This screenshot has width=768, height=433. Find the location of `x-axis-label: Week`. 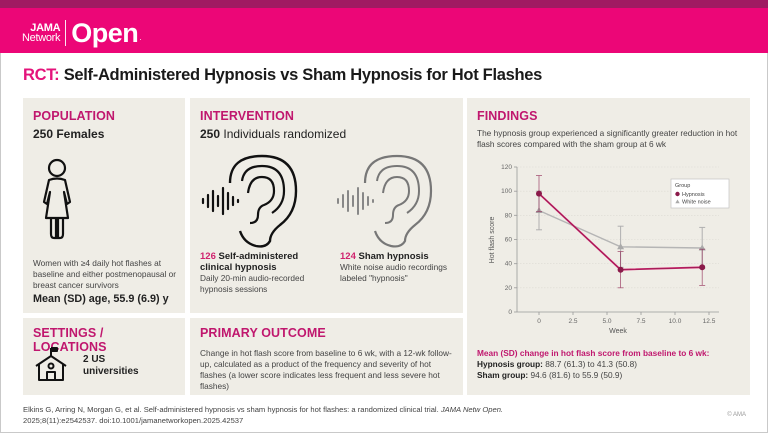

x-axis-label: Week is located at coordinates (618, 331).